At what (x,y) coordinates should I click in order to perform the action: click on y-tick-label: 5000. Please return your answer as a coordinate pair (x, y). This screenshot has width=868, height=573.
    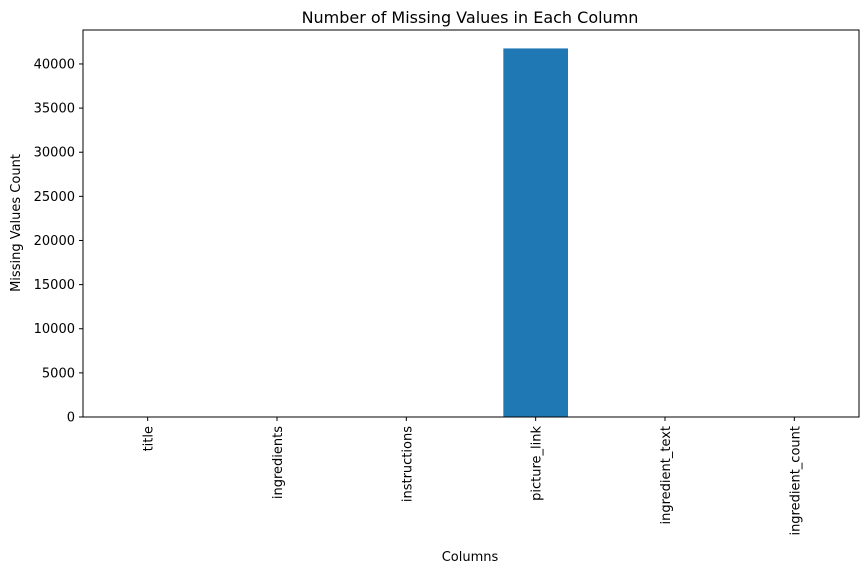
    Looking at the image, I should click on (58, 373).